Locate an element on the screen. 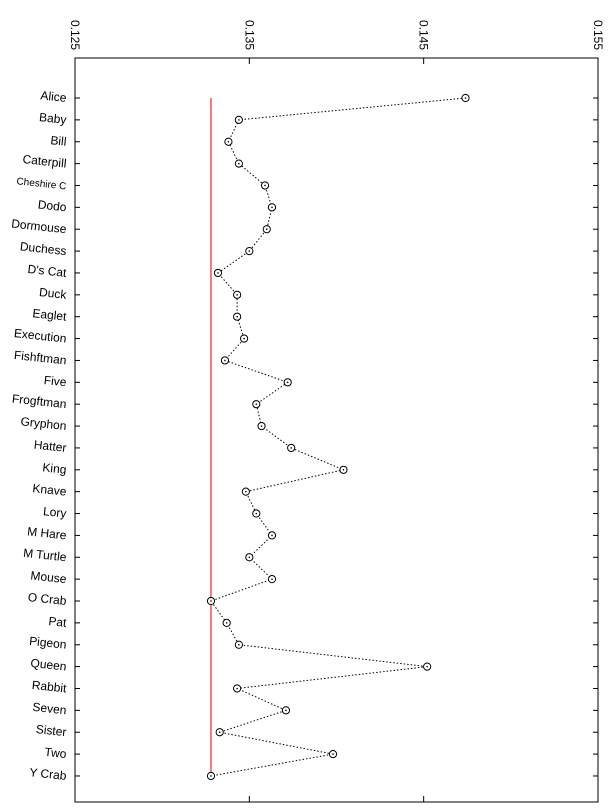 The width and height of the screenshot is (610, 808). category-label: Hatter is located at coordinates (50, 446).